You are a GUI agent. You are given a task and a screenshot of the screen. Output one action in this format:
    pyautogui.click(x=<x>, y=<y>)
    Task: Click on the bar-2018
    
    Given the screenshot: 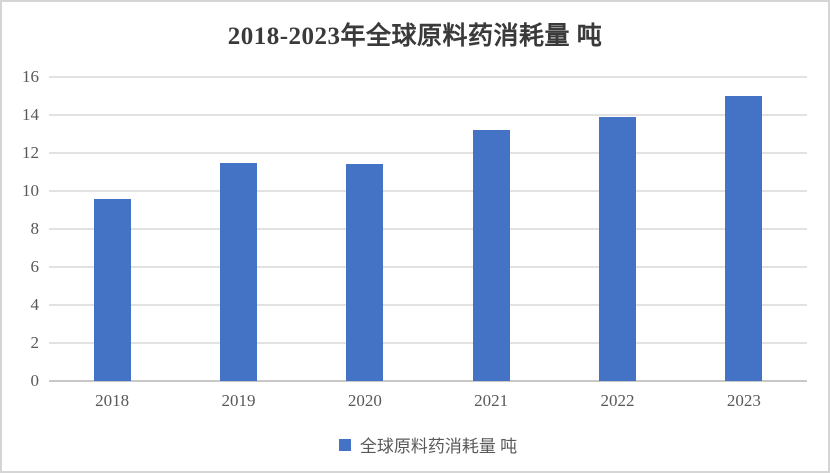 What is the action you would take?
    pyautogui.click(x=112, y=289)
    